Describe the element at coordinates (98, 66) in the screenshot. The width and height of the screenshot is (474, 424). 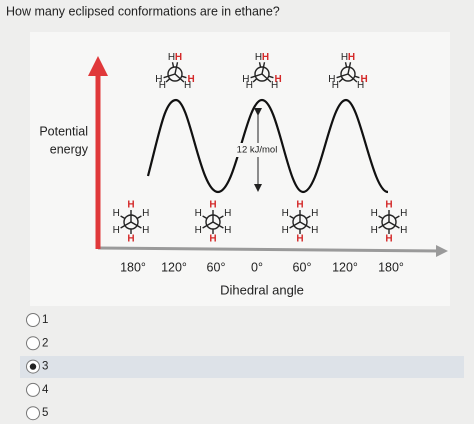
I see `y-axis-arrow` at that location.